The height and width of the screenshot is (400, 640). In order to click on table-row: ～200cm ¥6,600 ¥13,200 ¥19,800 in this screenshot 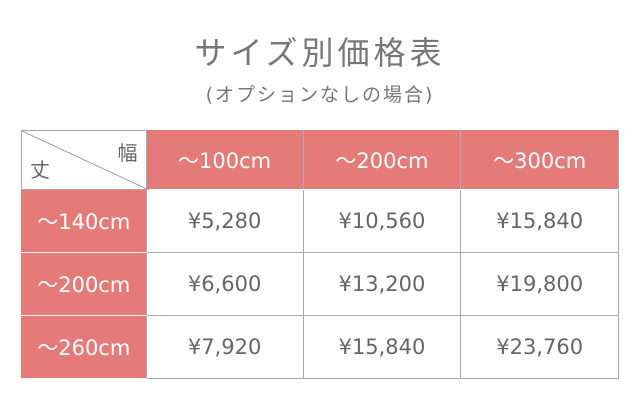, I will do `click(320, 284)`.